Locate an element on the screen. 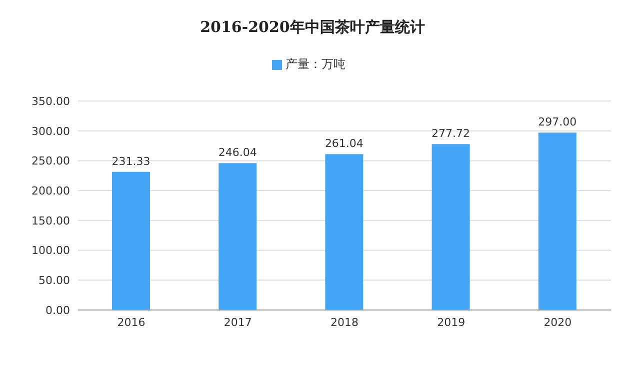 This screenshot has height=373, width=625. chart-title: 2016-2020年中国茶叶产量统计 is located at coordinates (312, 27).